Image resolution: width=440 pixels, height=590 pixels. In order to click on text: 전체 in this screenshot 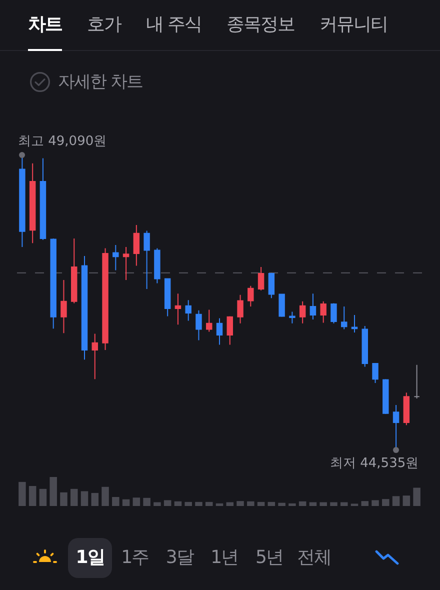, I will do `click(314, 558)`.